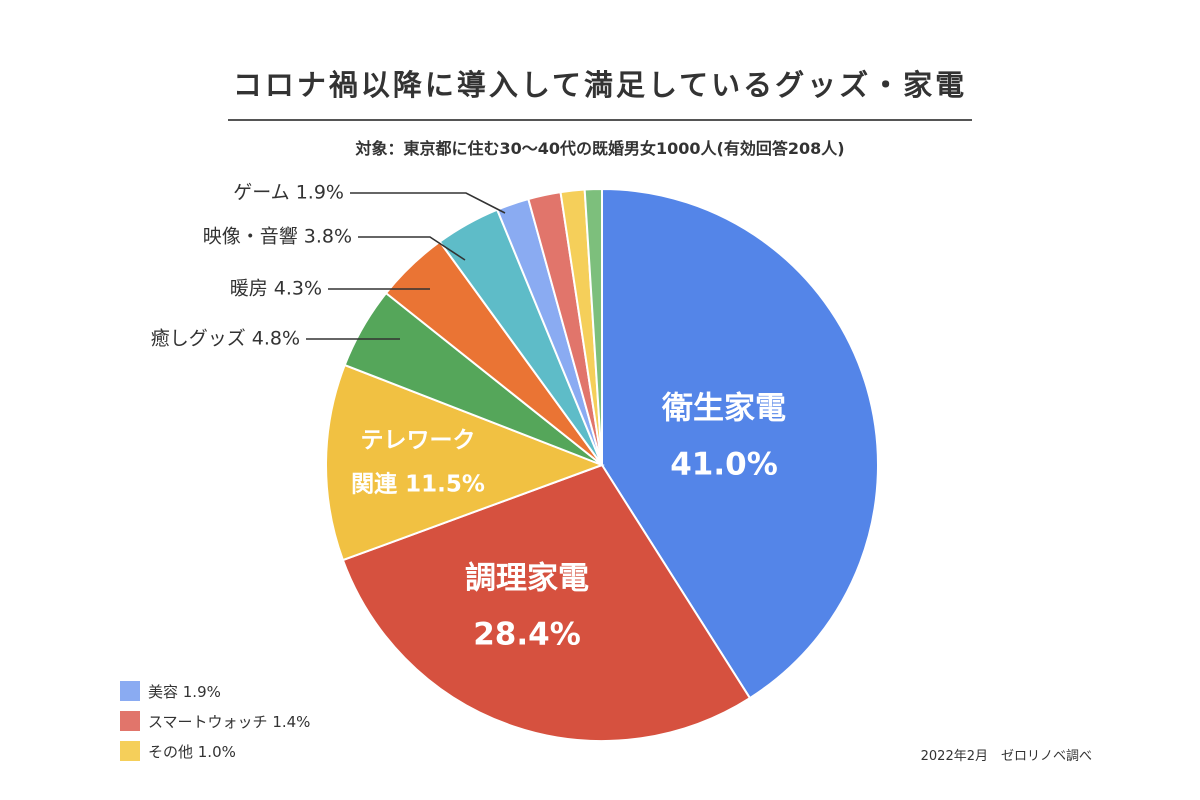  Describe the element at coordinates (418, 441) in the screenshot. I see `slice-label: テレワーク` at that location.